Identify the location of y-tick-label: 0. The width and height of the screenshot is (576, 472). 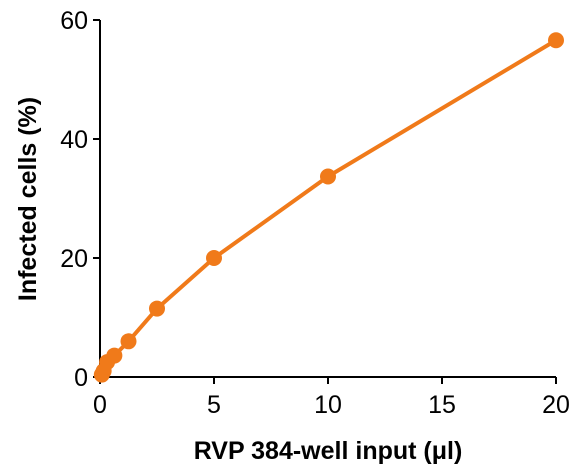
(81, 378).